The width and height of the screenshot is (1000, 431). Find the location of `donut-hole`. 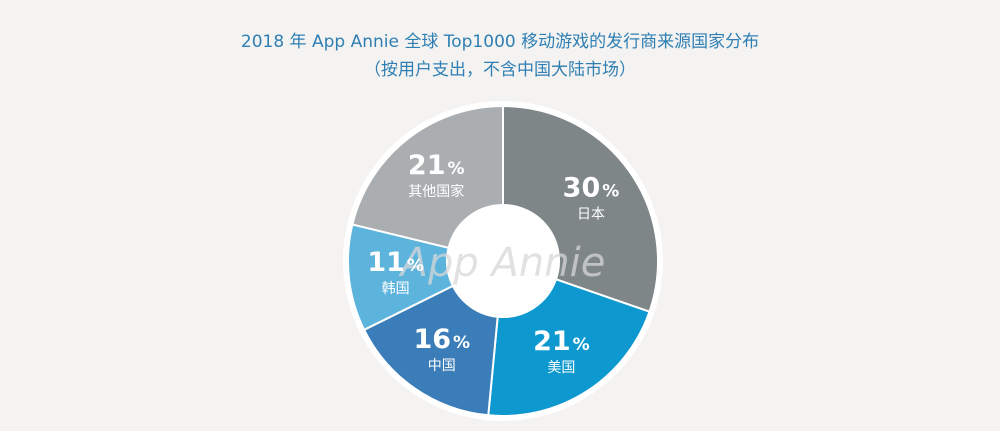

donut-hole is located at coordinates (503, 261).